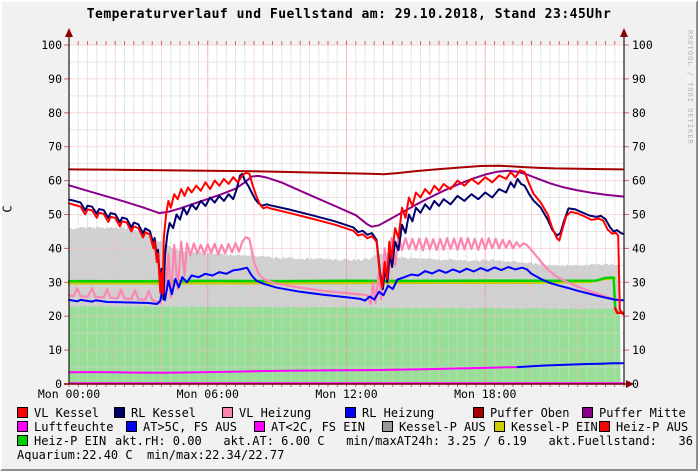  Describe the element at coordinates (58, 384) in the screenshot. I see `y-tick-label-left: 0` at that location.